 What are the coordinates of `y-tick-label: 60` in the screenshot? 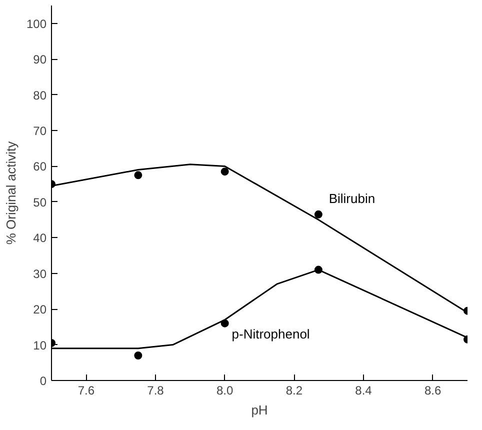 It's located at (40, 167).